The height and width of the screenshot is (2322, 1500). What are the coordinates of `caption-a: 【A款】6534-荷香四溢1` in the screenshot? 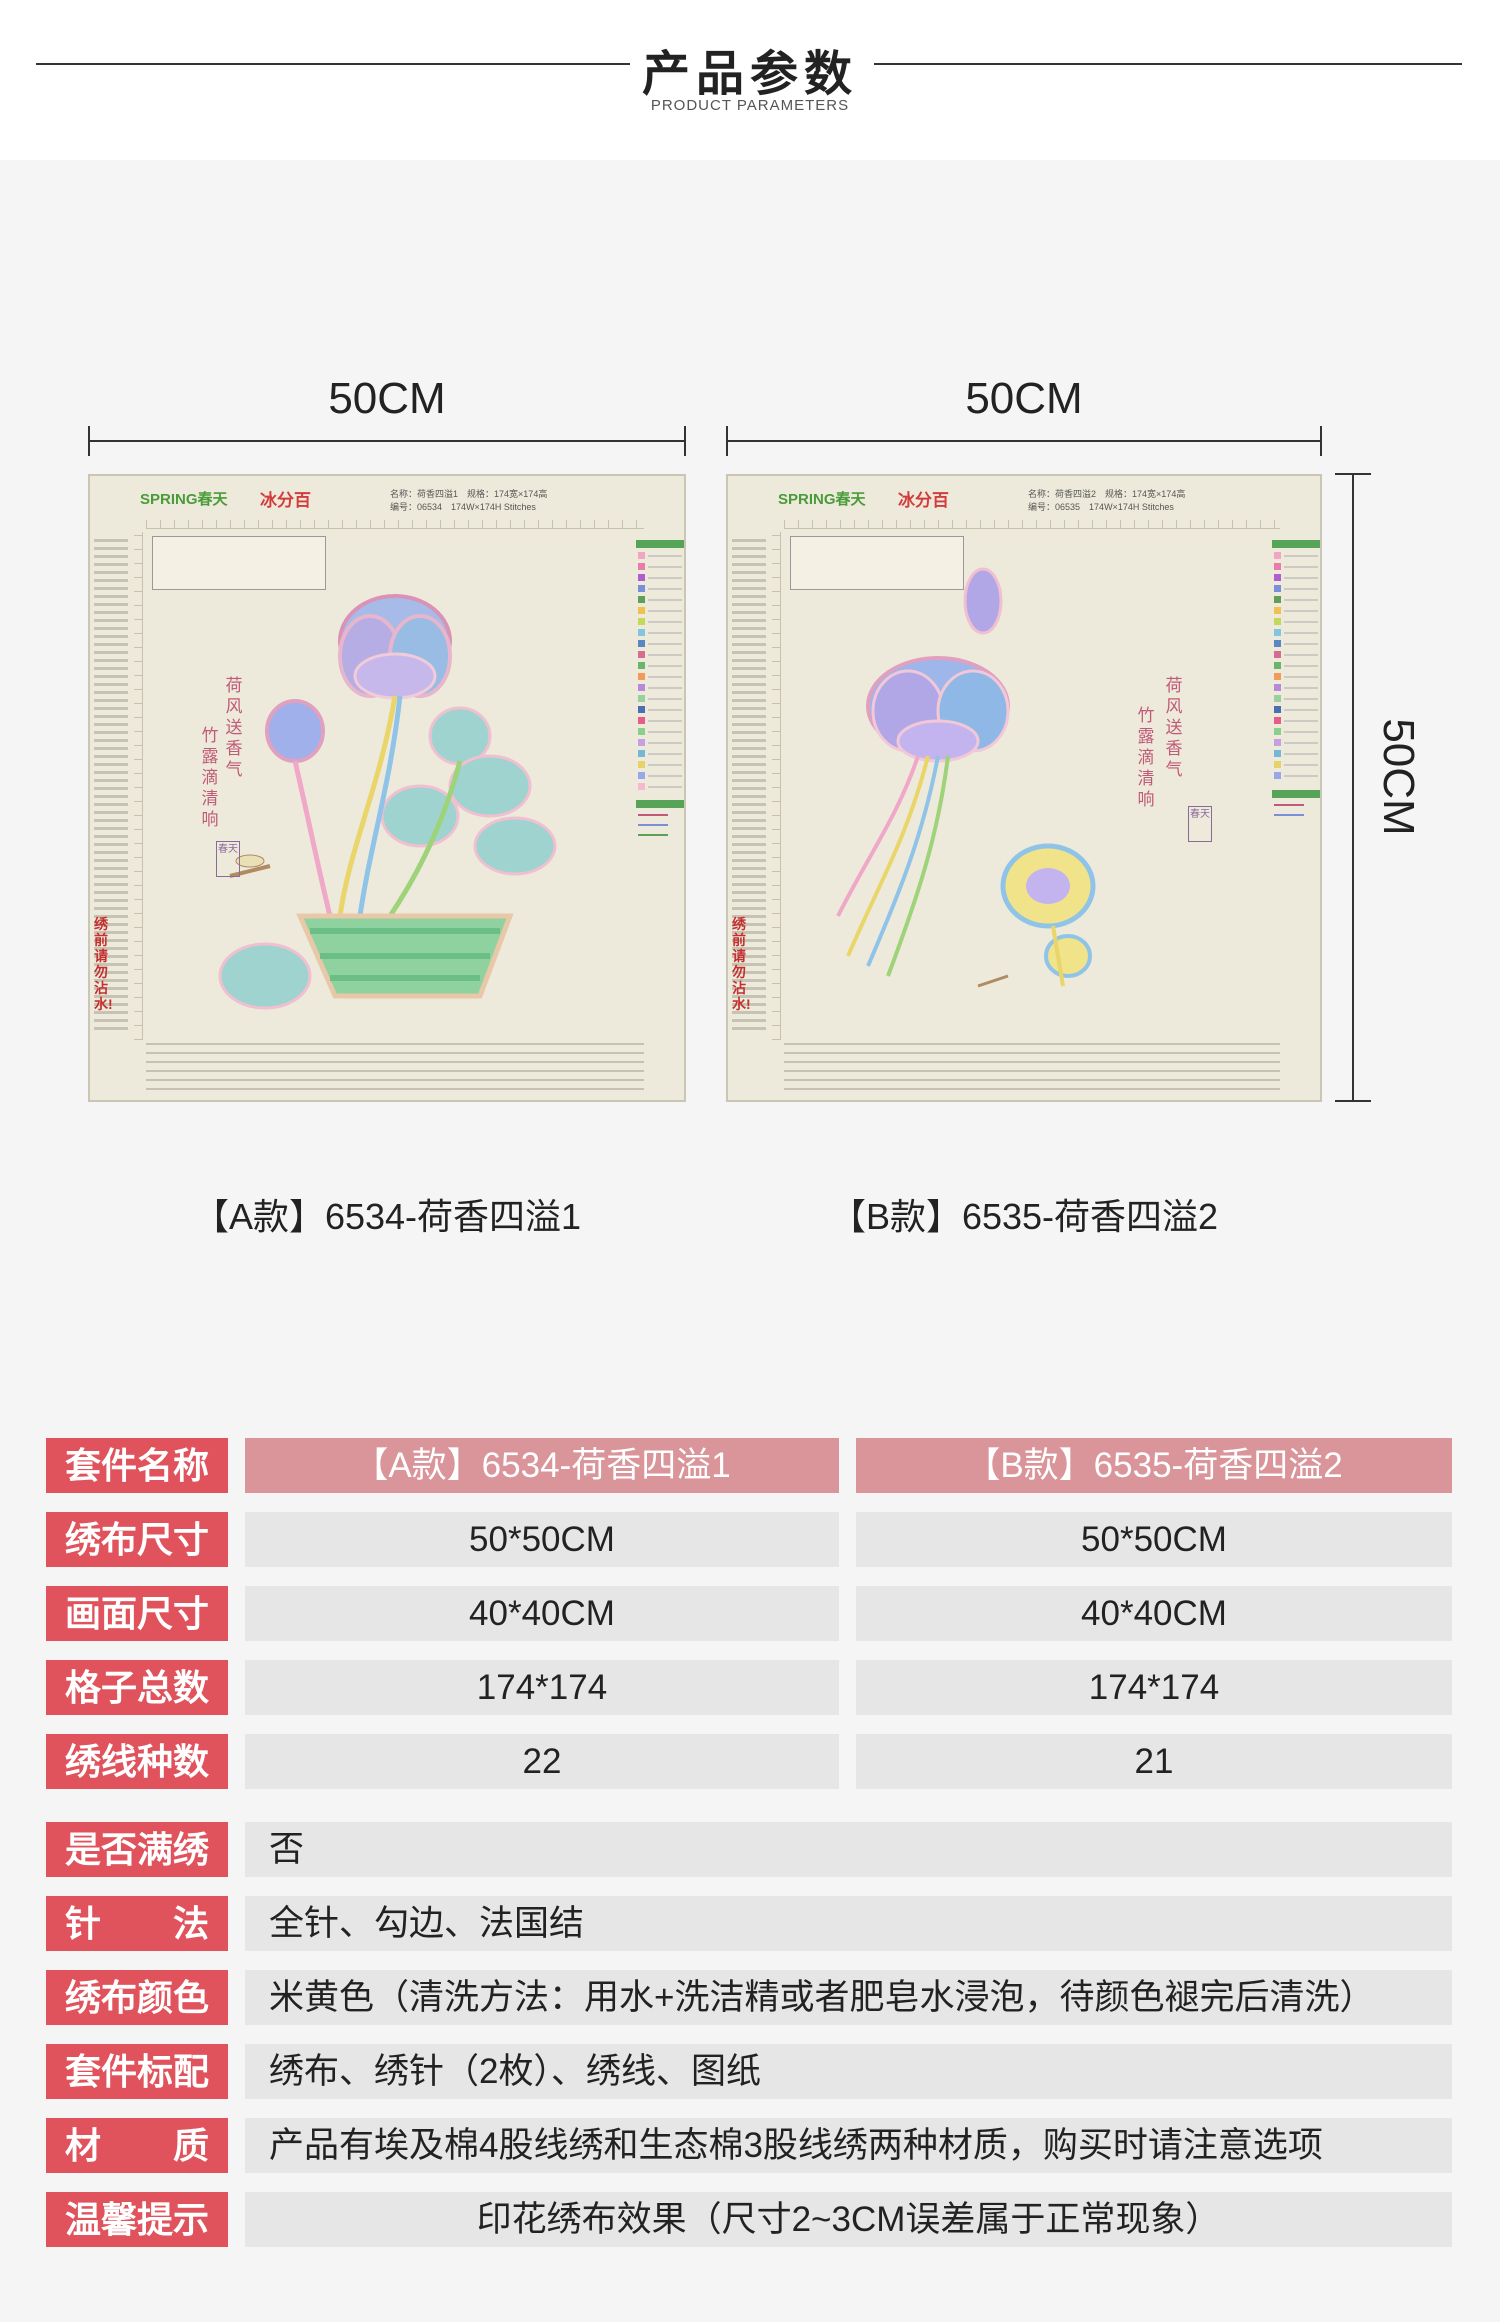 It's located at (387, 1216).